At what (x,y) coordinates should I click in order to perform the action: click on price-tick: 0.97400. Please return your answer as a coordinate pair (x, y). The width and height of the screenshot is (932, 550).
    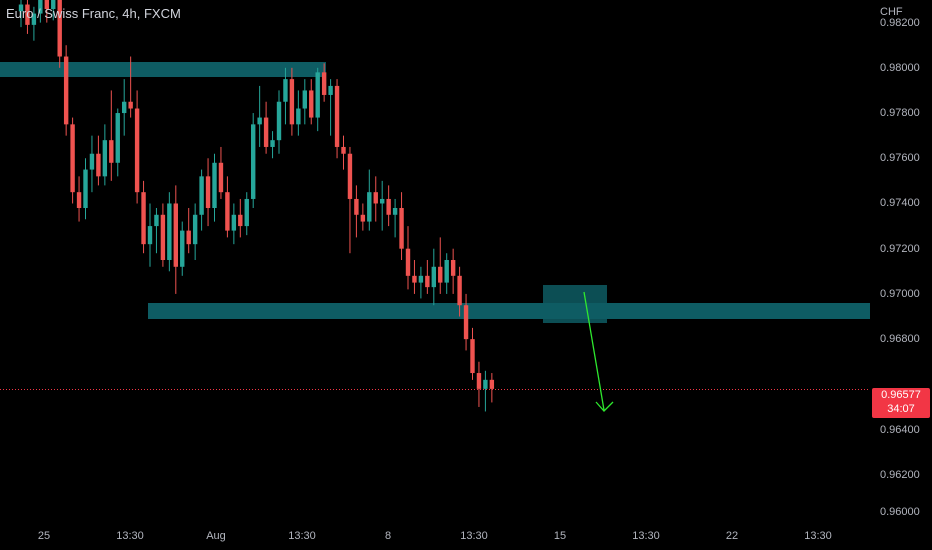
    Looking at the image, I should click on (900, 203).